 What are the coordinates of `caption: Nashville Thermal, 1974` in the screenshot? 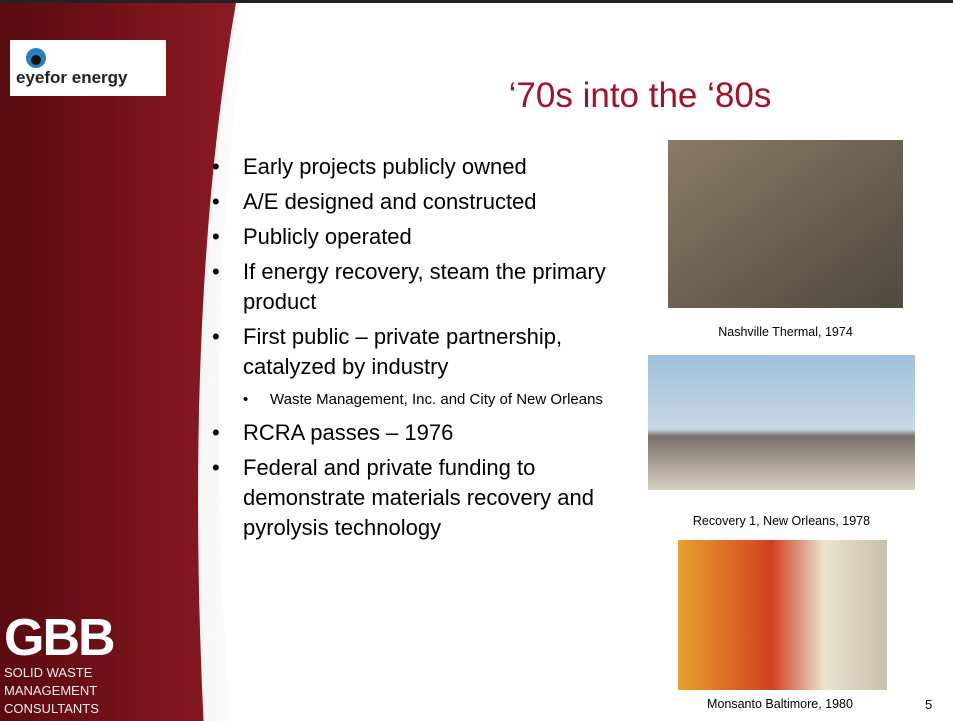 It's located at (785, 332).